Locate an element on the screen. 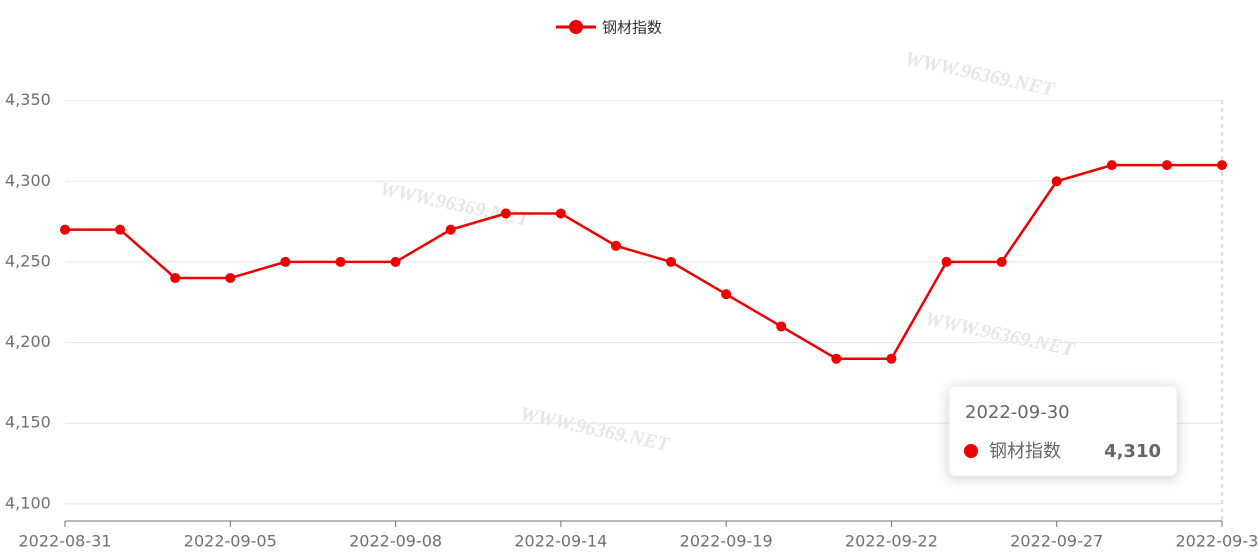  x-tick-label: 2022-08-31 is located at coordinates (65, 541).